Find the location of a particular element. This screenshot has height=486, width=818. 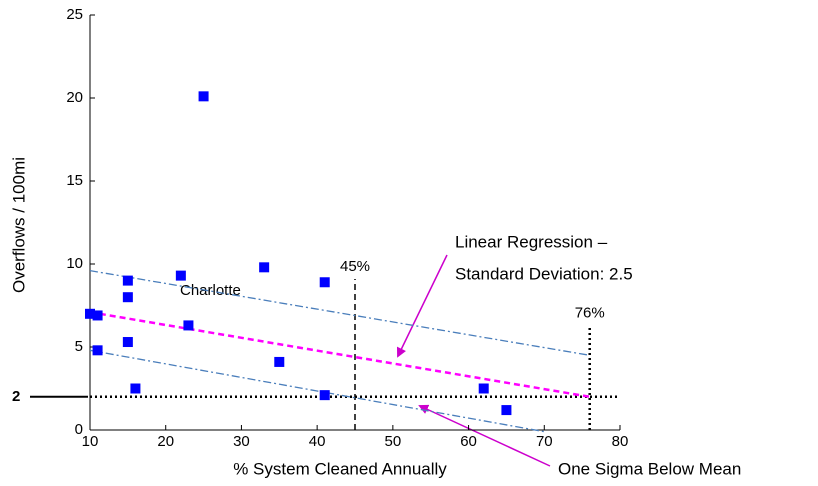

reference-label: 76% is located at coordinates (590, 312).